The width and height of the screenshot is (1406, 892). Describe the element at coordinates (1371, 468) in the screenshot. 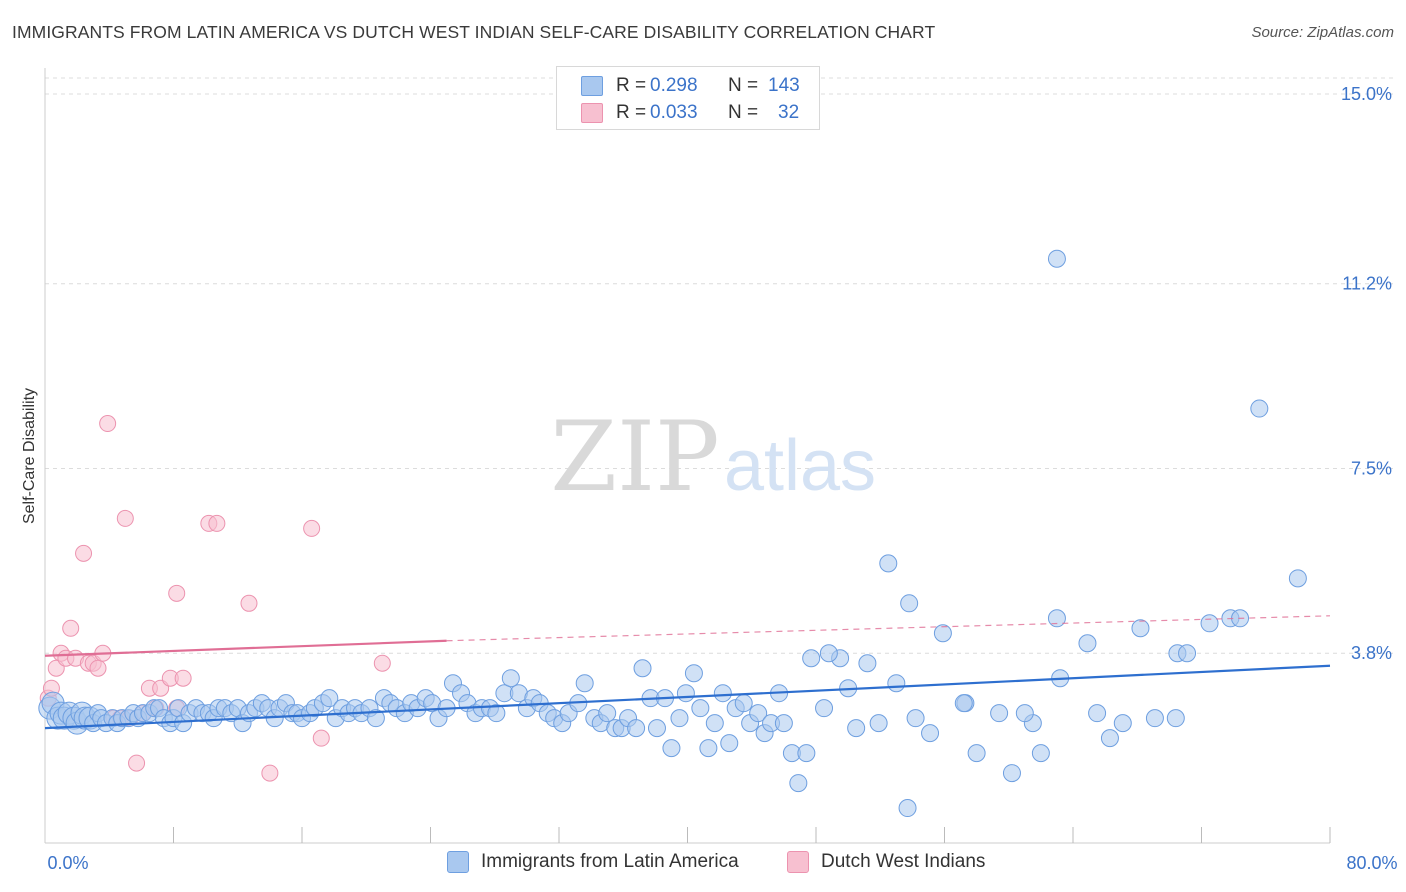

I see `y-tick-label: 7.5%` at that location.